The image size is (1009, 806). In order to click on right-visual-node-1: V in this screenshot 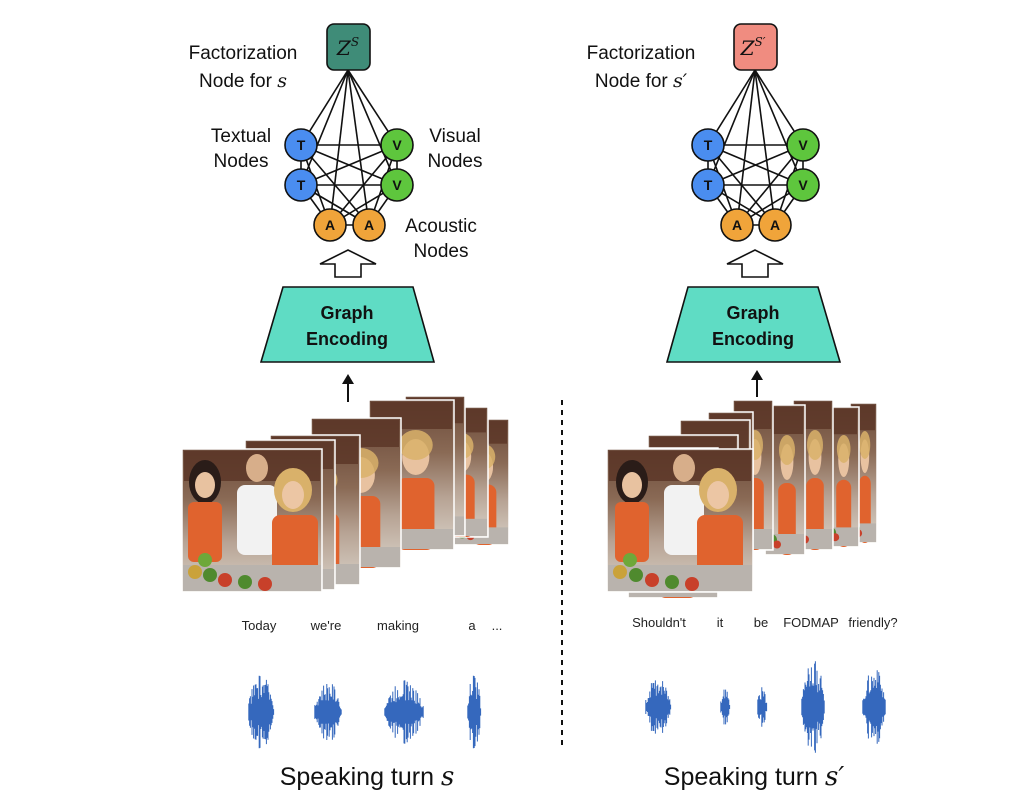, I will do `click(803, 145)`.